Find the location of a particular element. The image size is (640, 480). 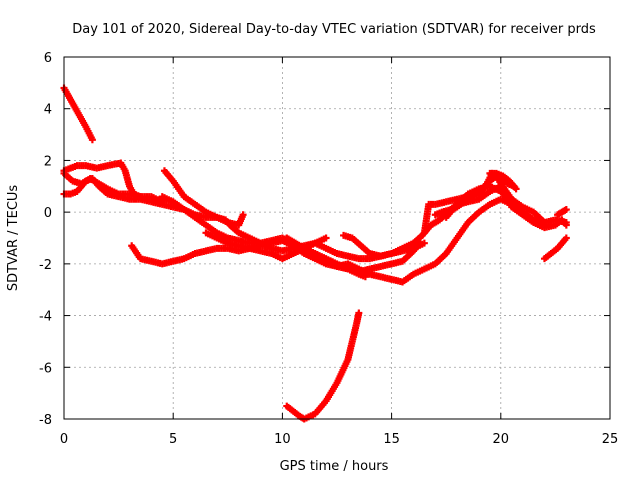

y-tick-label: 6 is located at coordinates (48, 58).